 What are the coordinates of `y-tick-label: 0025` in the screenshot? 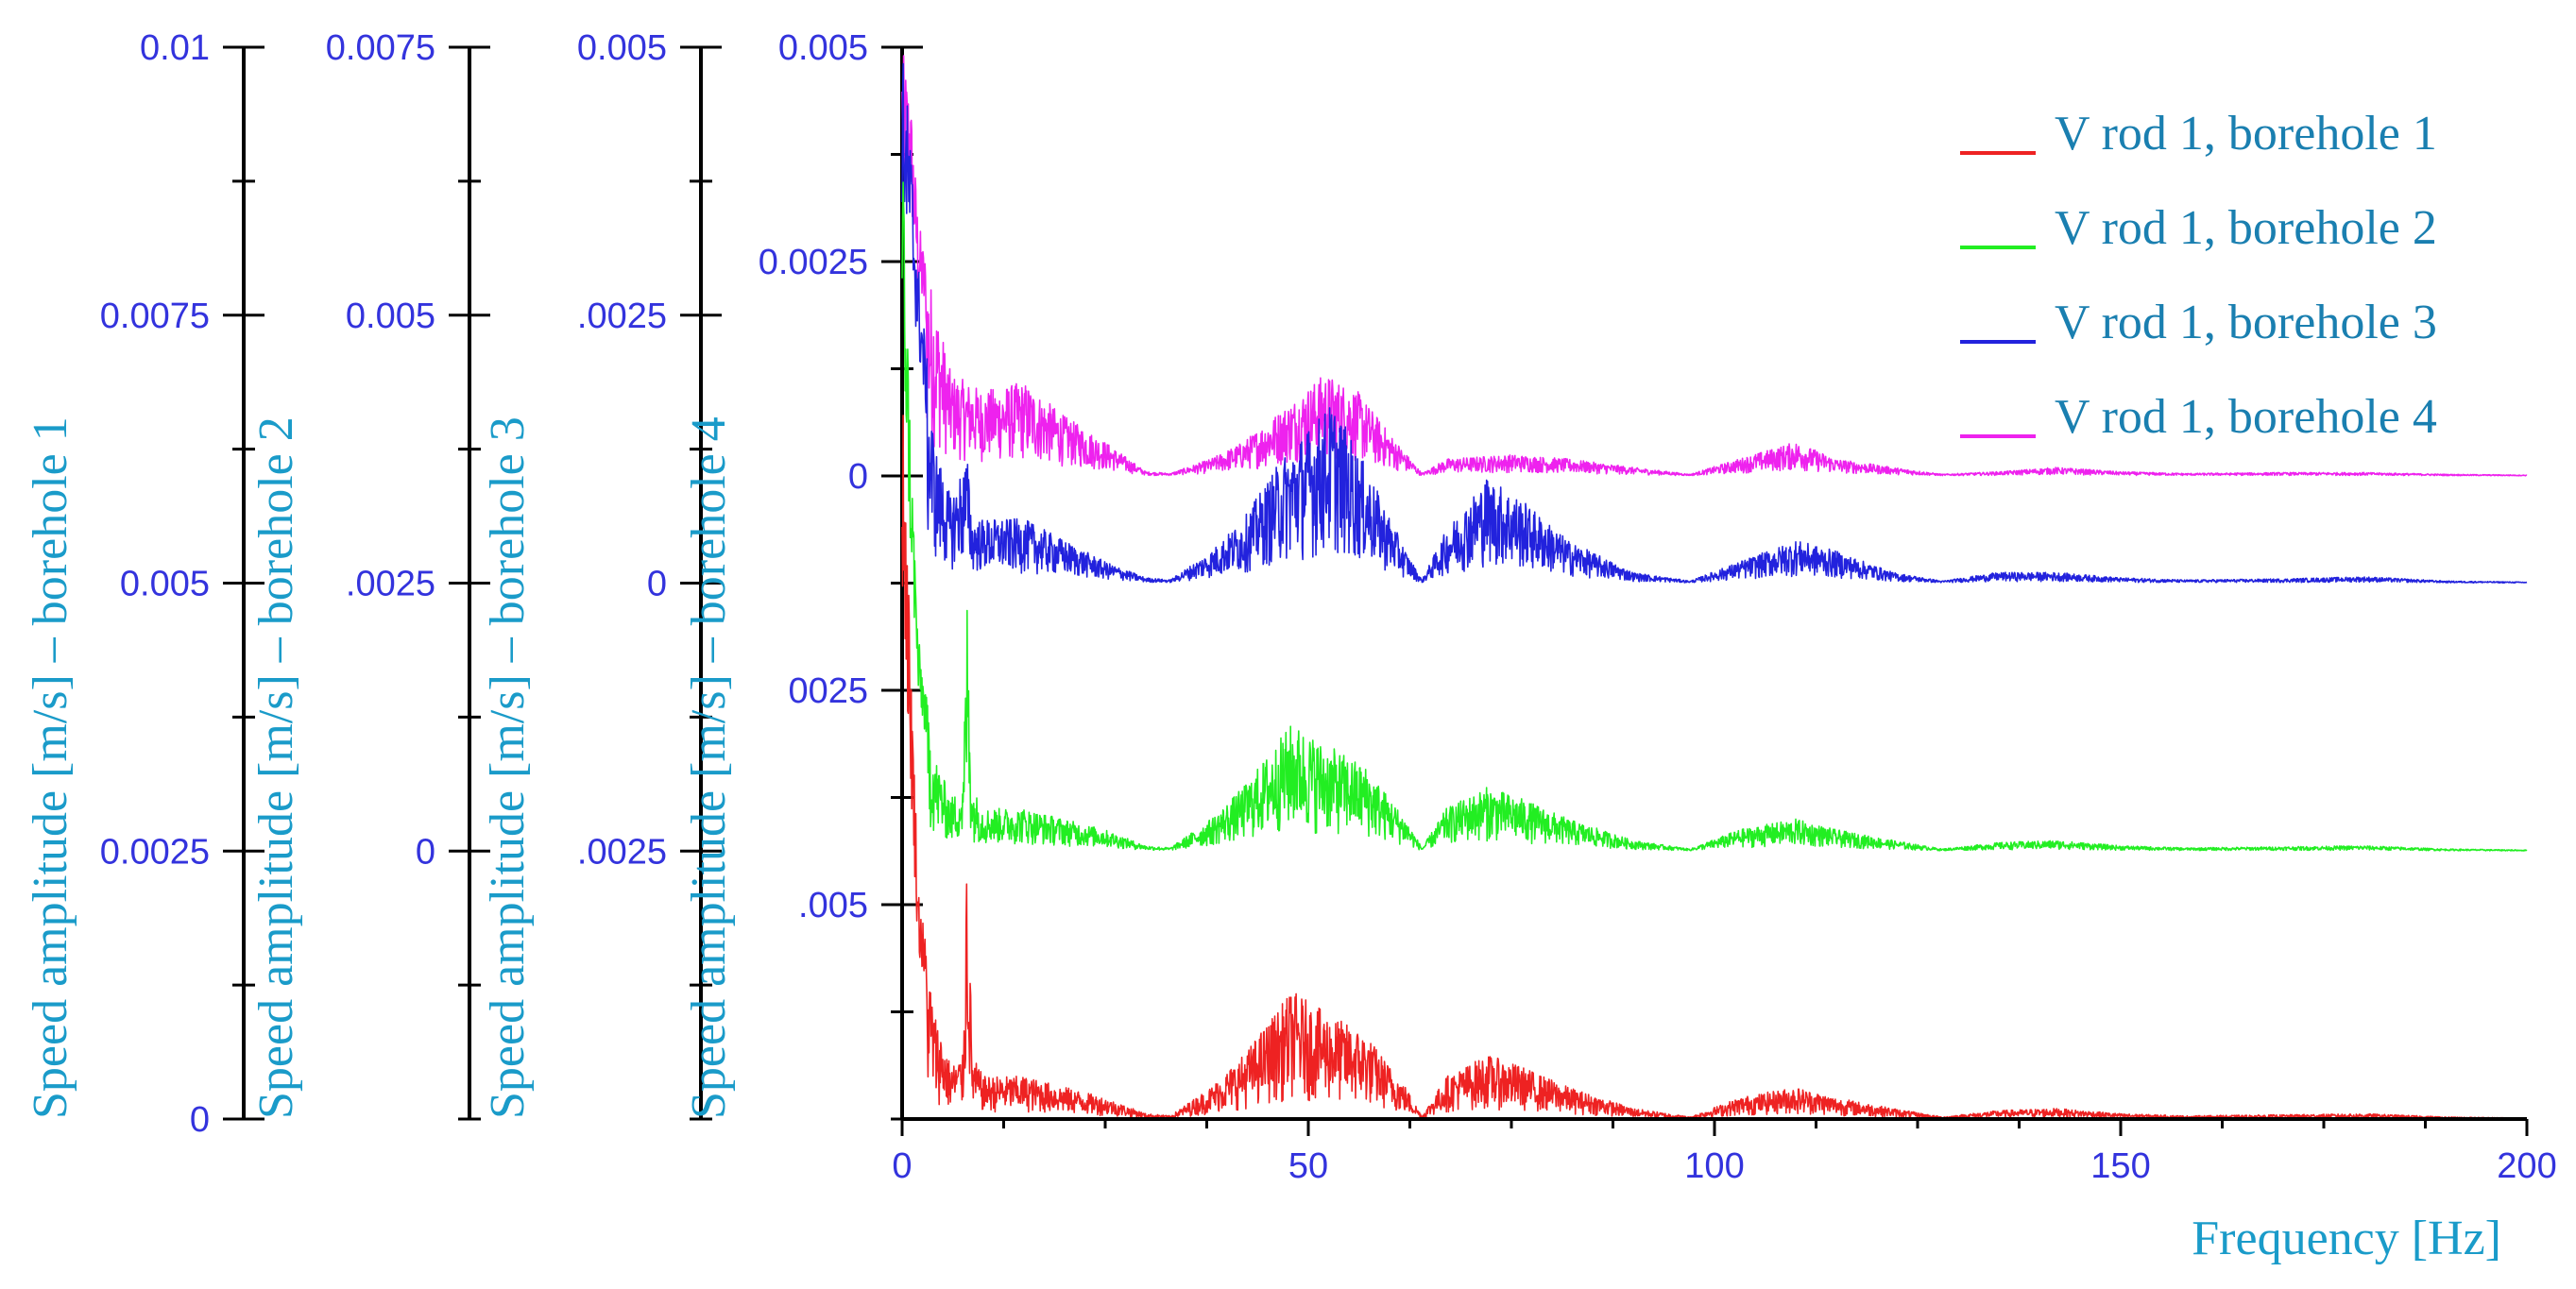 It's located at (828, 691).